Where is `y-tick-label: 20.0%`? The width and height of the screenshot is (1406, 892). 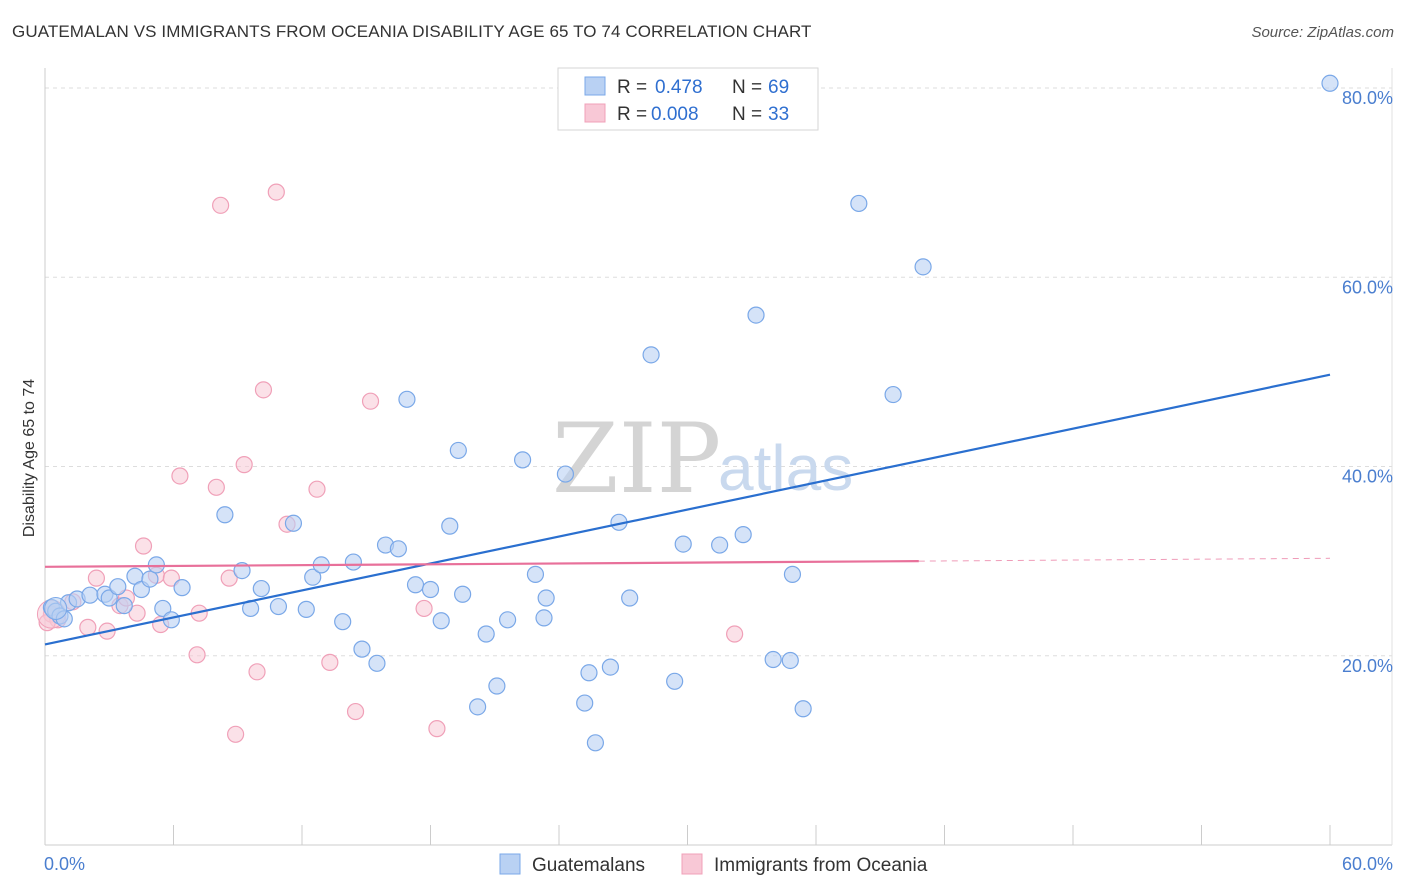
y-tick-label: 20.0% is located at coordinates (1367, 666).